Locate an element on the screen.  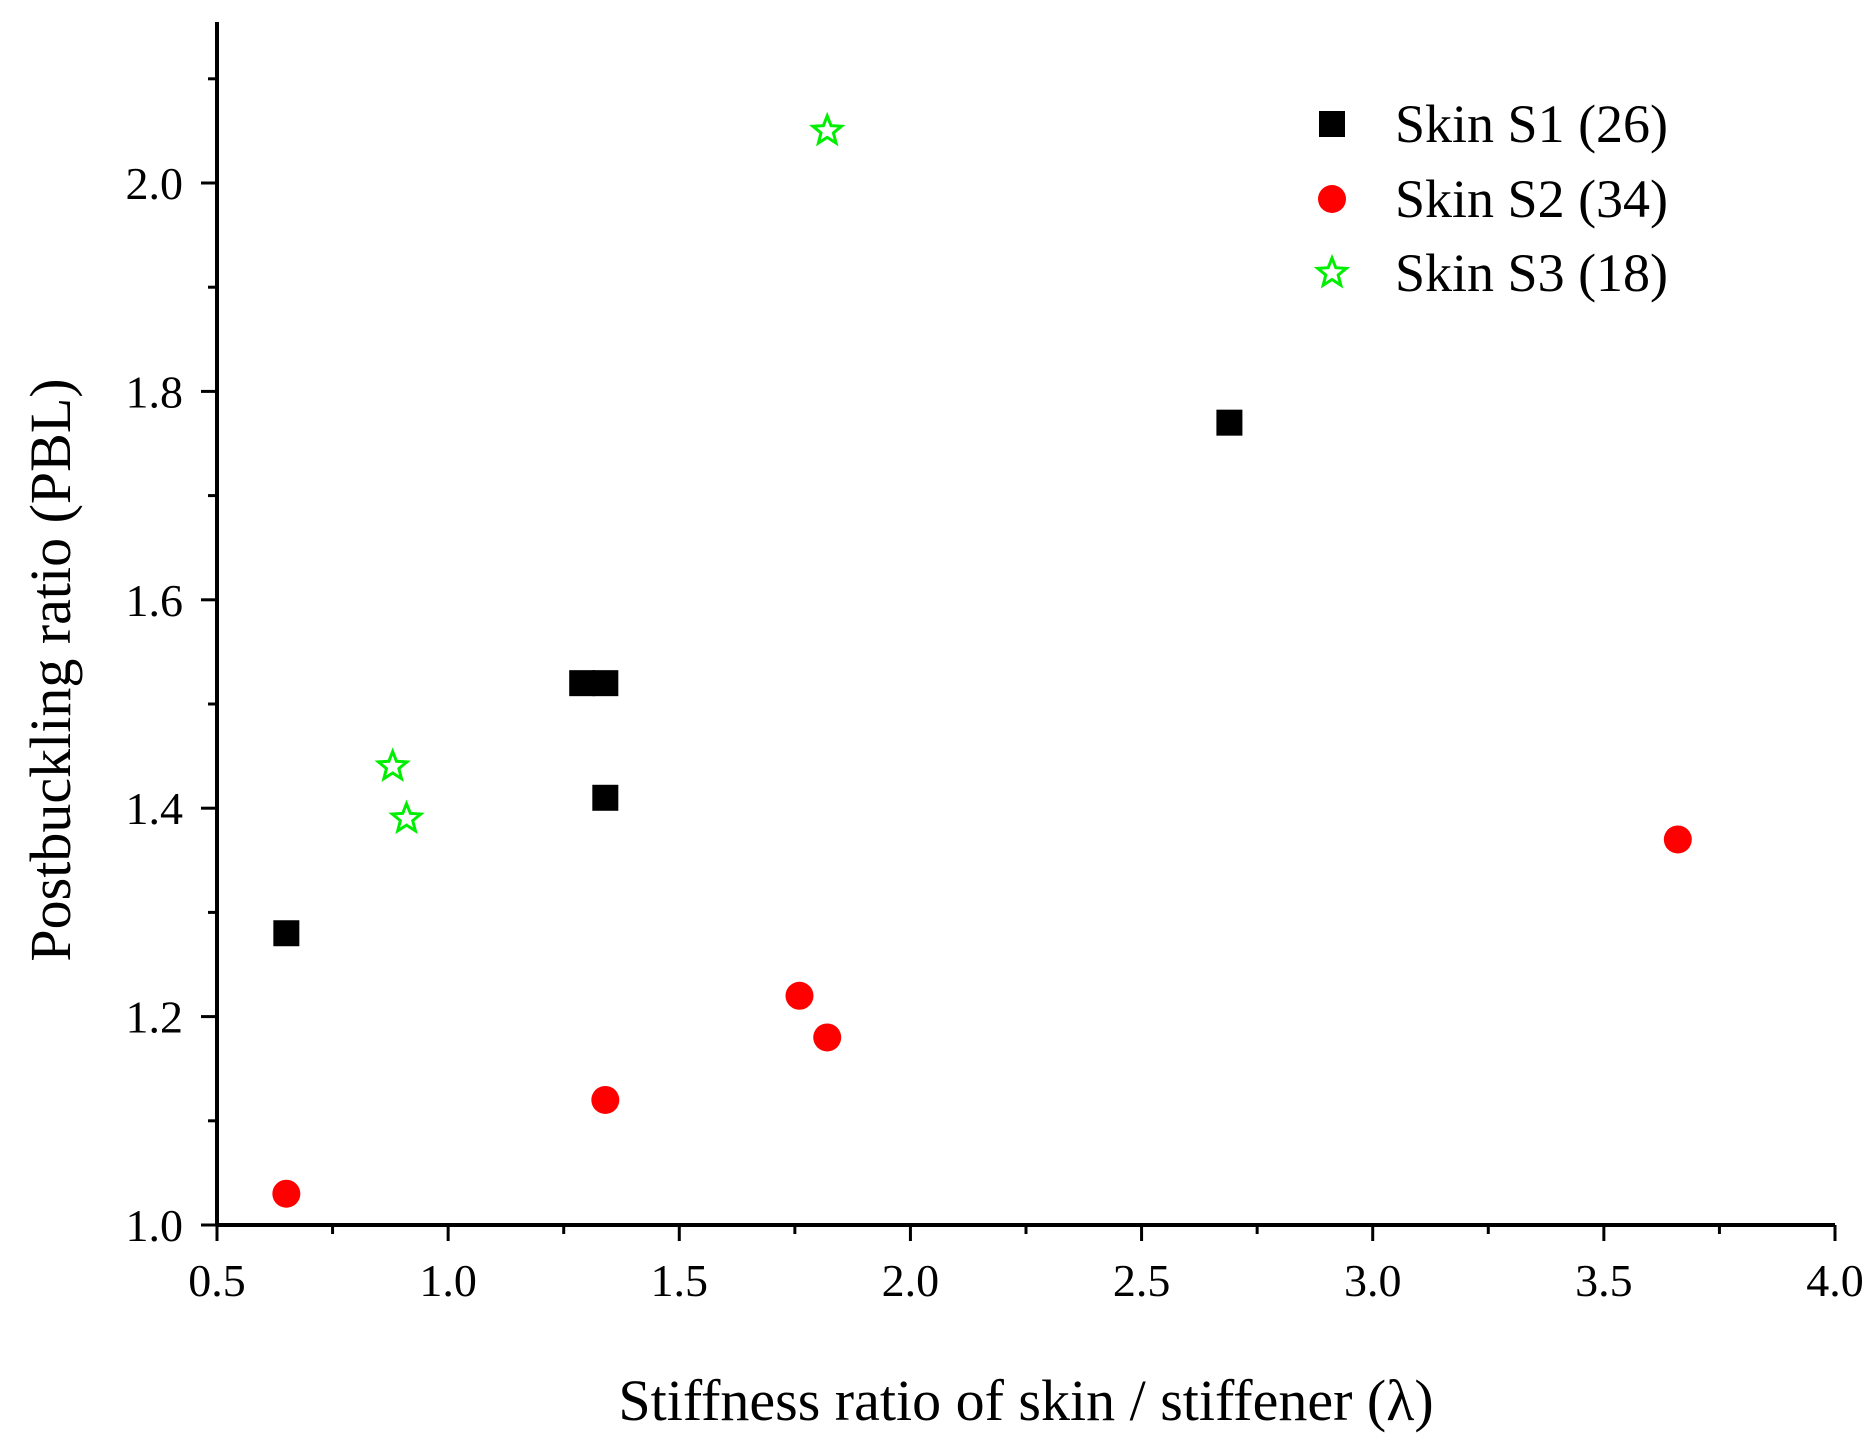
legend-symbol-s1 is located at coordinates (1332, 124).